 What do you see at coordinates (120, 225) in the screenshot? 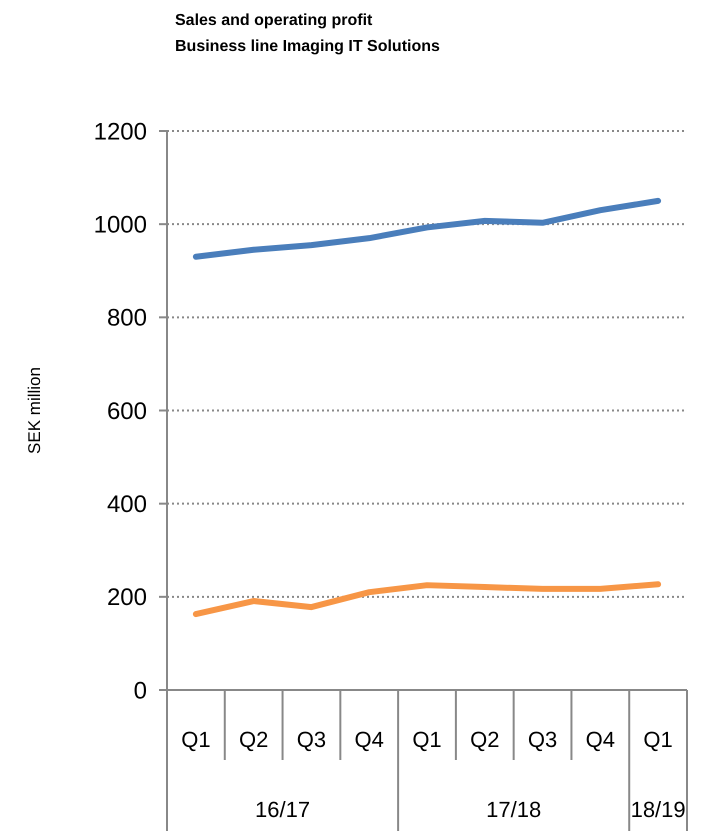
I see `y-tick-label: 1000` at bounding box center [120, 225].